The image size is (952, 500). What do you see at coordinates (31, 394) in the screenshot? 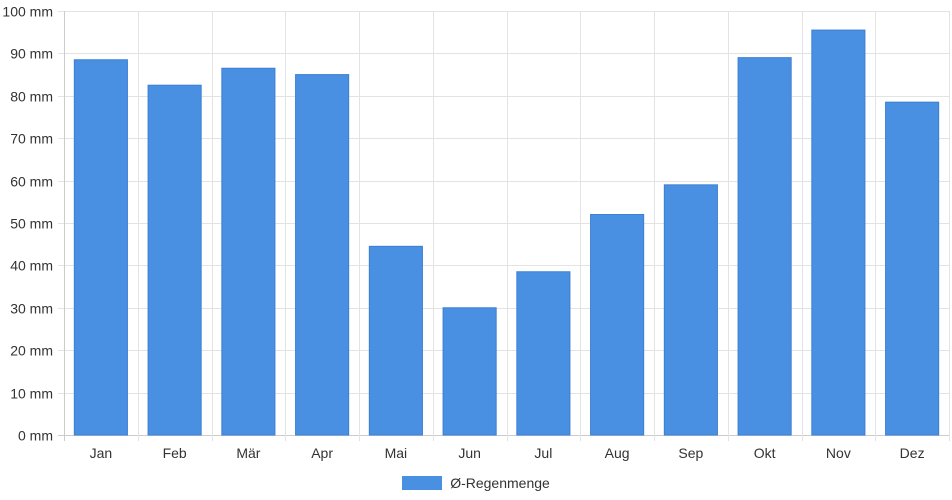
I see `y-tick-label: 10 mm` at bounding box center [31, 394].